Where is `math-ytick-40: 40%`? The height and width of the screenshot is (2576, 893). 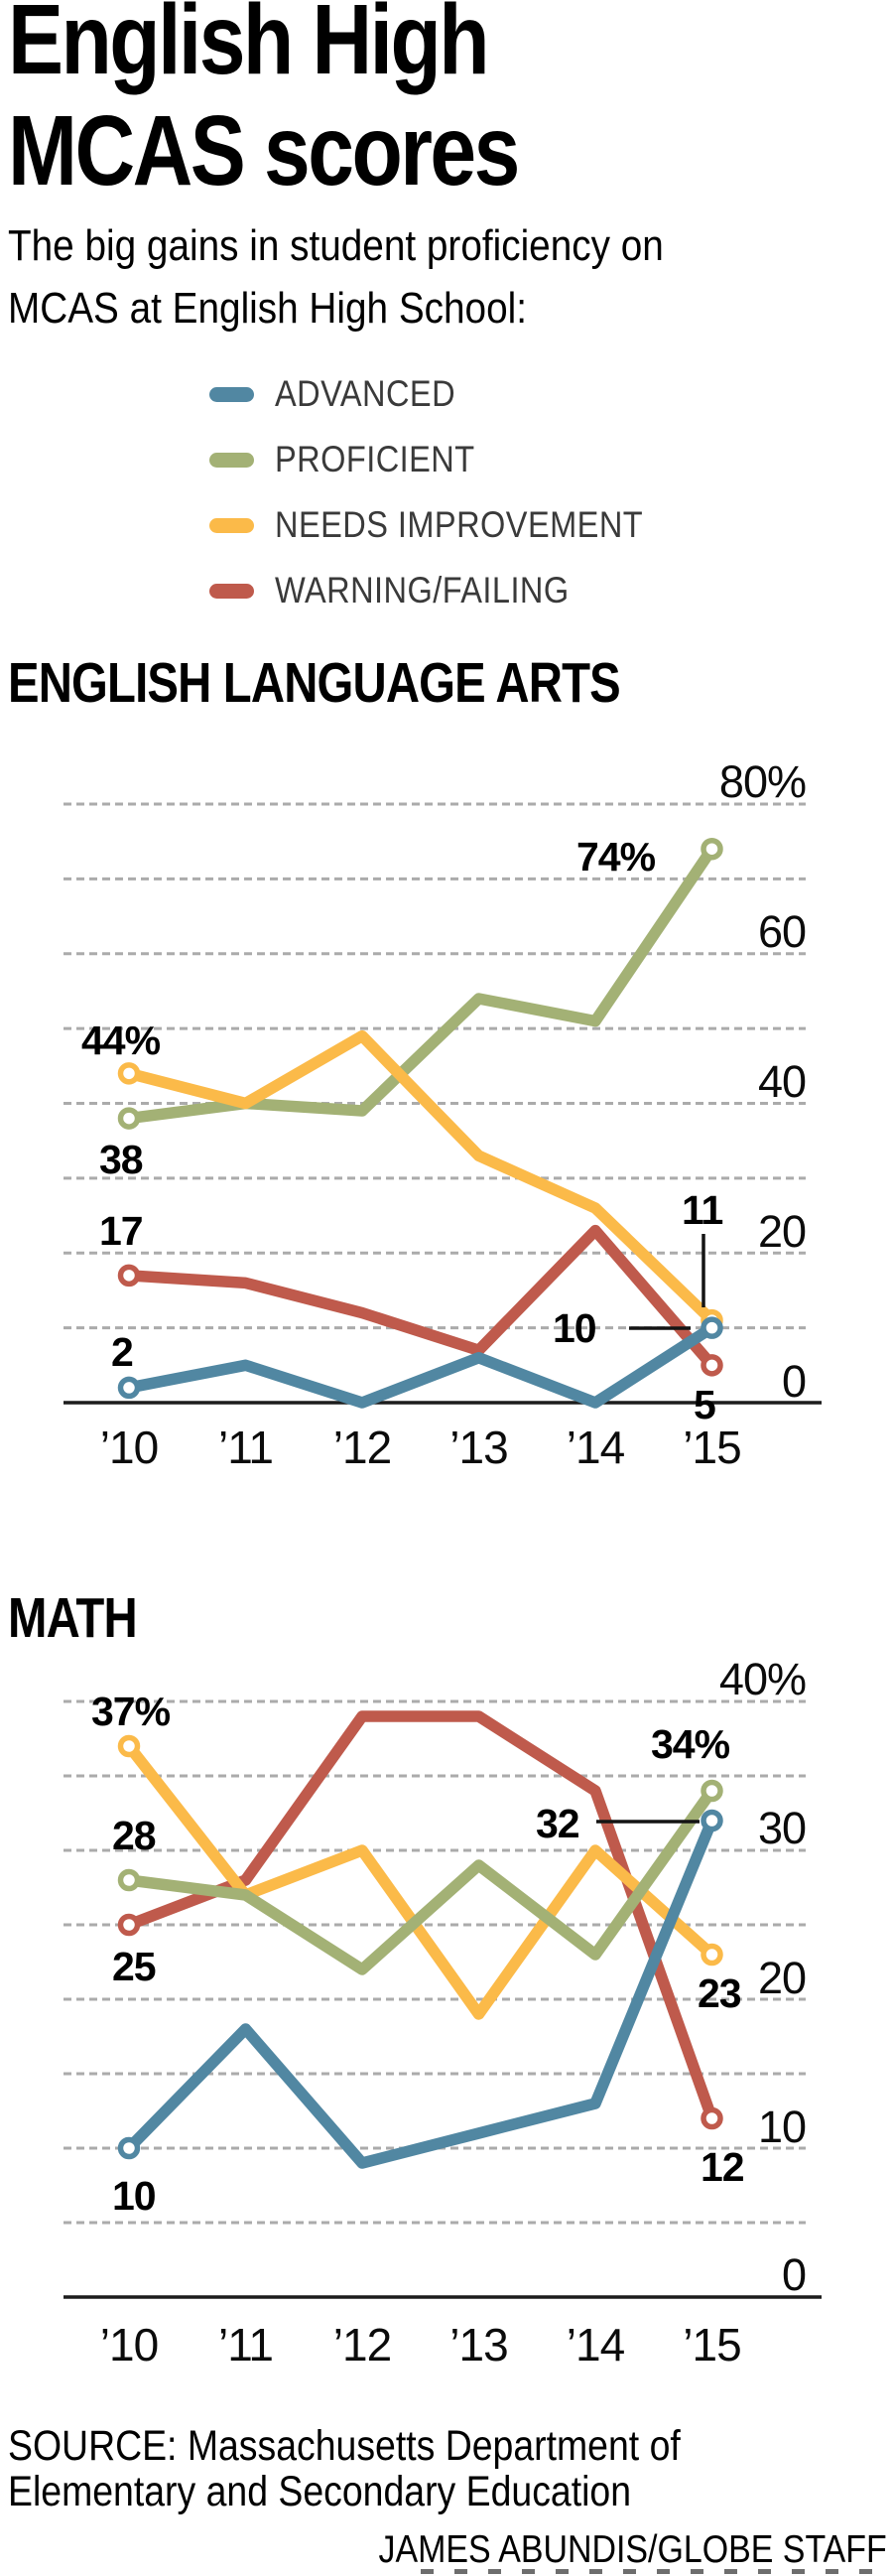
math-ytick-40: 40% is located at coordinates (762, 1679).